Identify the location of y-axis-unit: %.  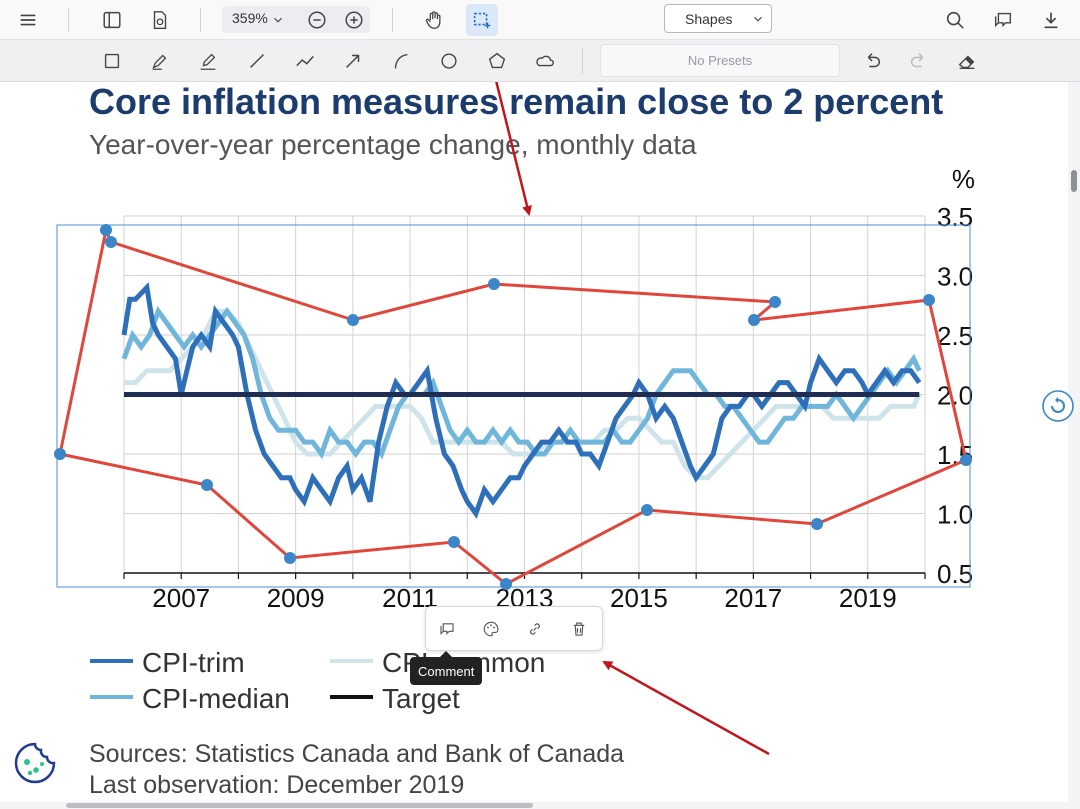
(963, 179).